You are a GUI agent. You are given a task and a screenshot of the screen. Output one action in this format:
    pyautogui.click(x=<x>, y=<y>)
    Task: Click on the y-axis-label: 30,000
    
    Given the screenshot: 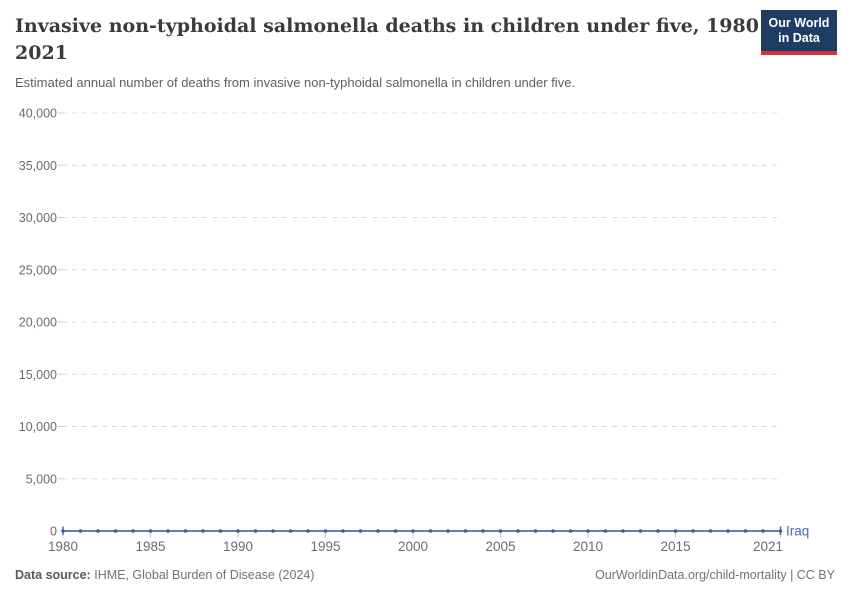 What is the action you would take?
    pyautogui.click(x=38, y=218)
    